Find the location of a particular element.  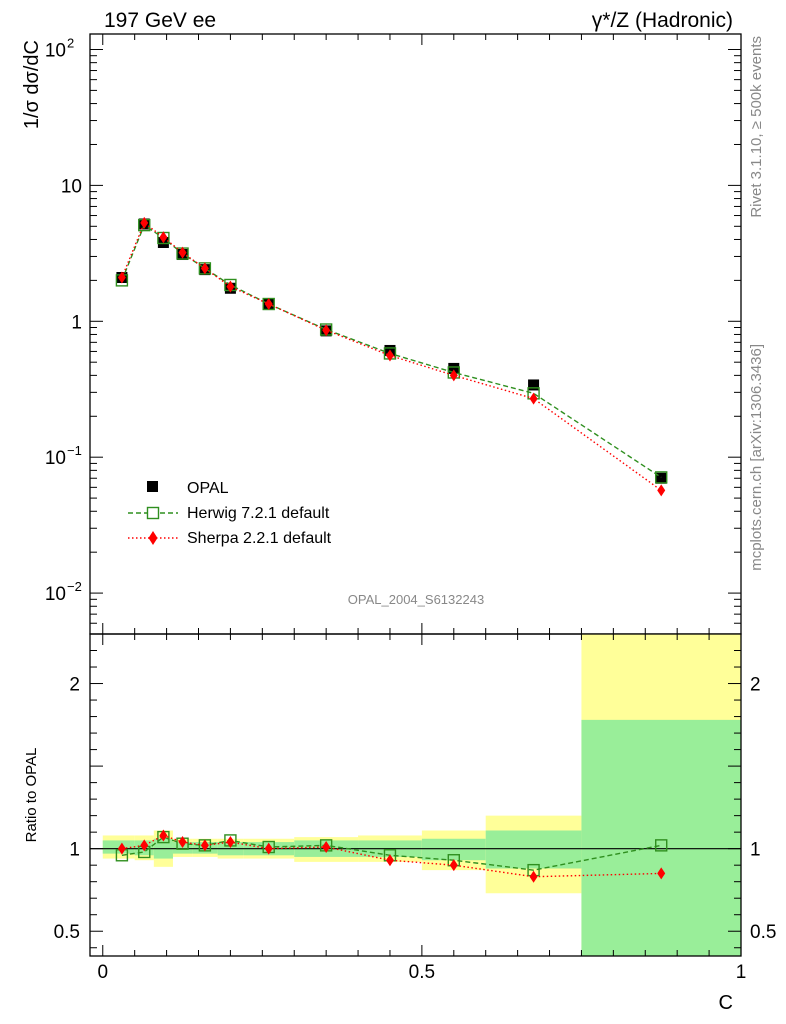

legend-opal-label: OPAL is located at coordinates (208, 488).